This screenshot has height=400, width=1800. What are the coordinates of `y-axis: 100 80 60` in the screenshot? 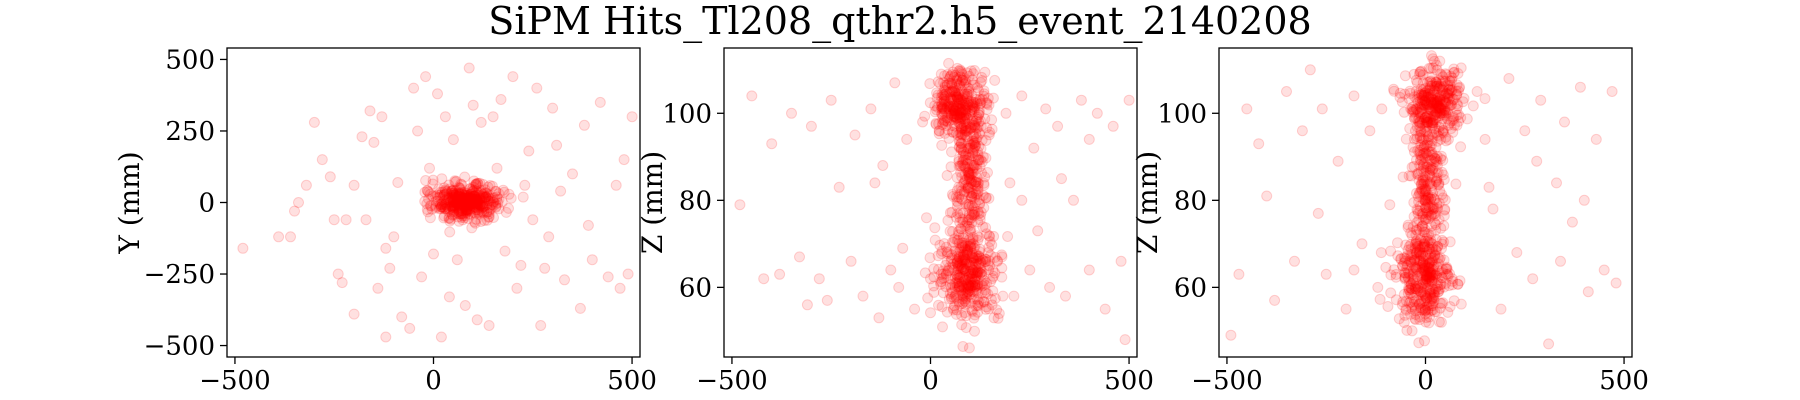 It's located at (693, 201).